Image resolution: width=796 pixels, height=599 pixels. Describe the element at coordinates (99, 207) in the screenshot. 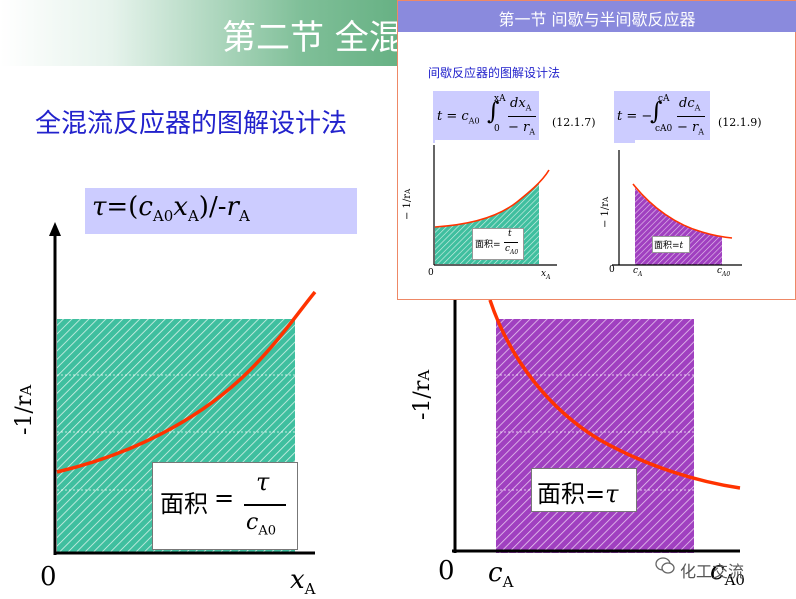

I see `formula-tau: τ` at that location.